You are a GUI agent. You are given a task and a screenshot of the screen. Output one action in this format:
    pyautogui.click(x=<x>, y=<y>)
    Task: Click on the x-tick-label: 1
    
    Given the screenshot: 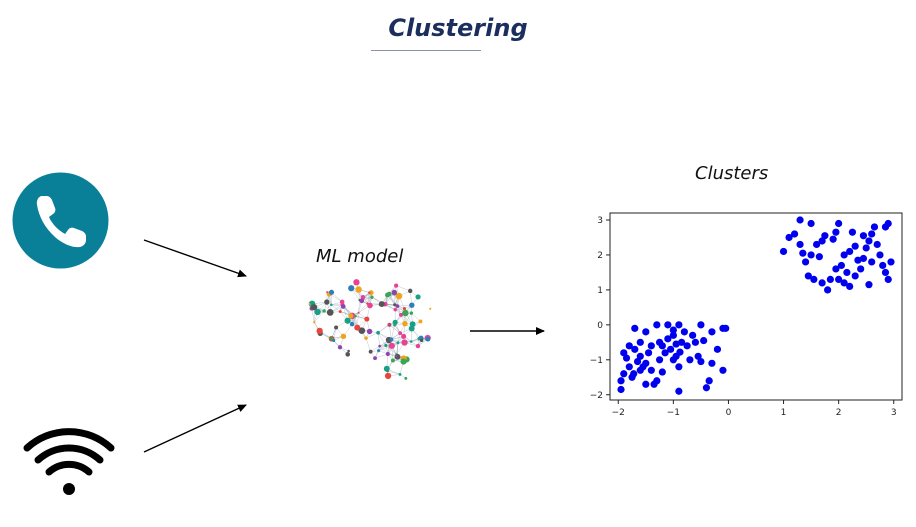 What is the action you would take?
    pyautogui.click(x=784, y=413)
    